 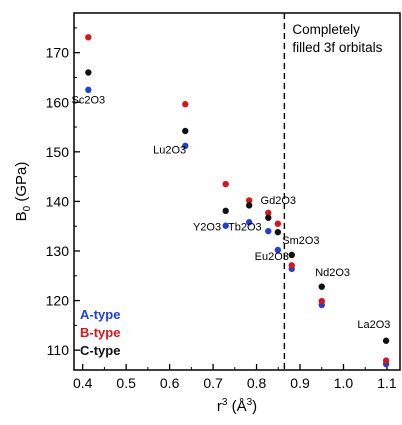 What do you see at coordinates (373, 325) in the screenshot?
I see `compound-label: La2O3` at bounding box center [373, 325].